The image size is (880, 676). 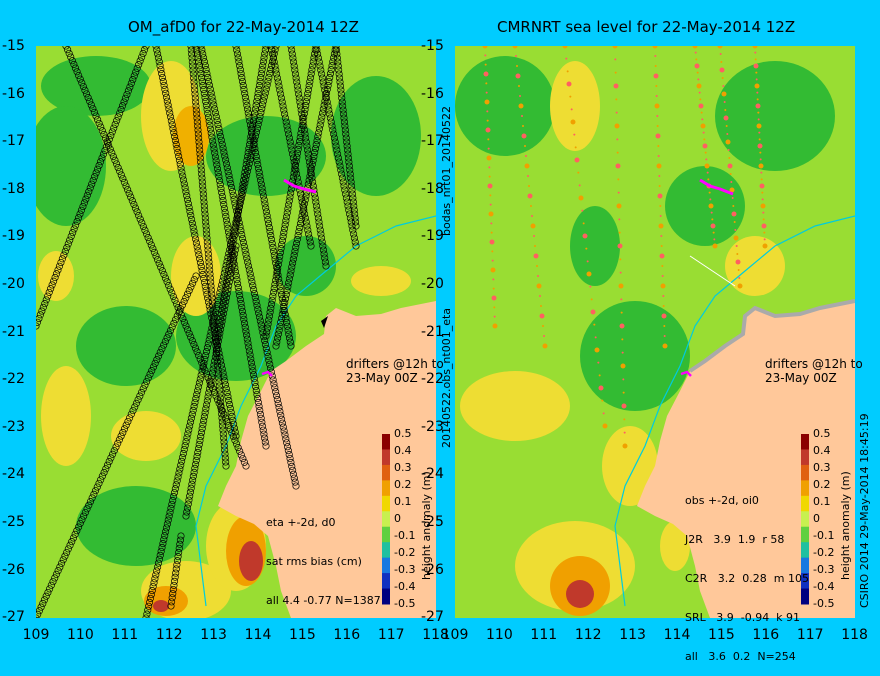 What do you see at coordinates (810, 635) in the screenshot?
I see `lon-tick-label: 117` at bounding box center [810, 635].